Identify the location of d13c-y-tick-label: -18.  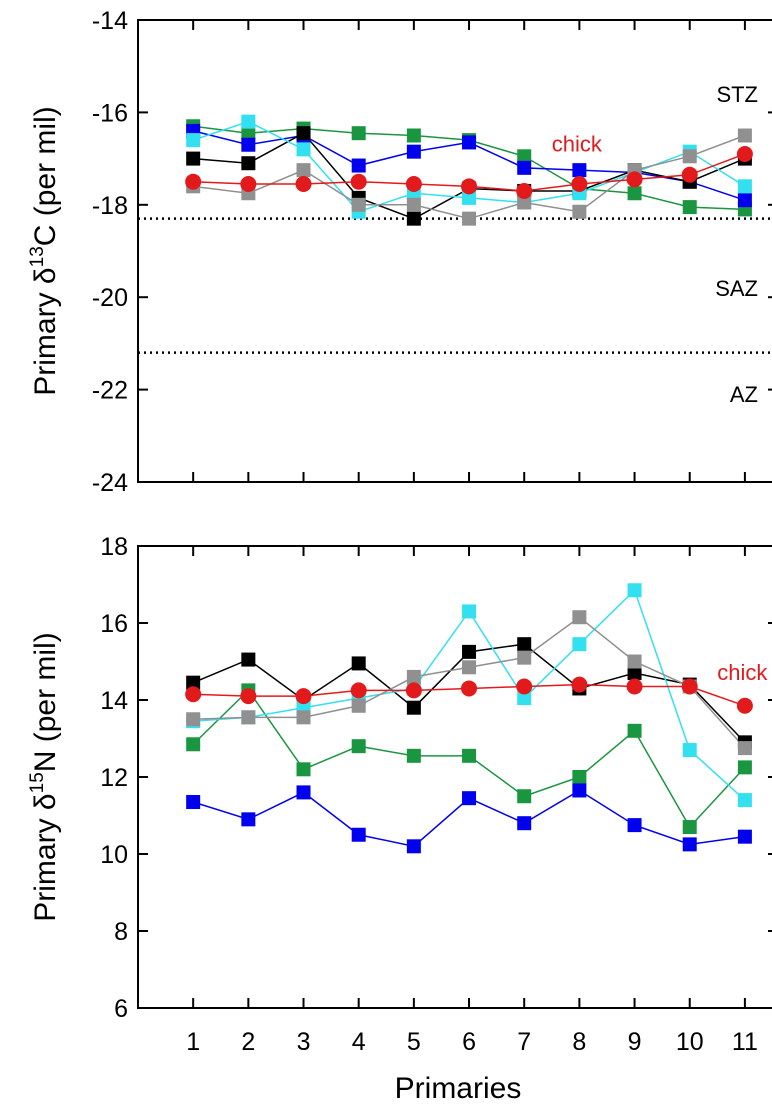
(110, 206).